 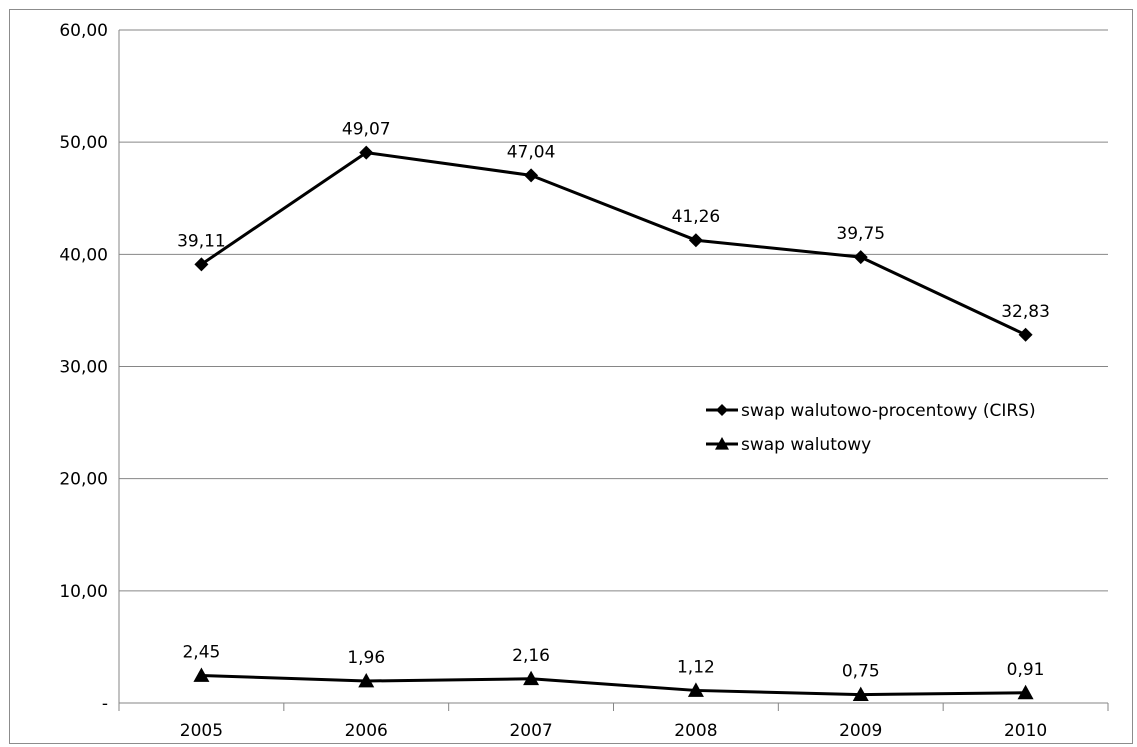 What do you see at coordinates (201, 653) in the screenshot?
I see `data-label: 2,45` at bounding box center [201, 653].